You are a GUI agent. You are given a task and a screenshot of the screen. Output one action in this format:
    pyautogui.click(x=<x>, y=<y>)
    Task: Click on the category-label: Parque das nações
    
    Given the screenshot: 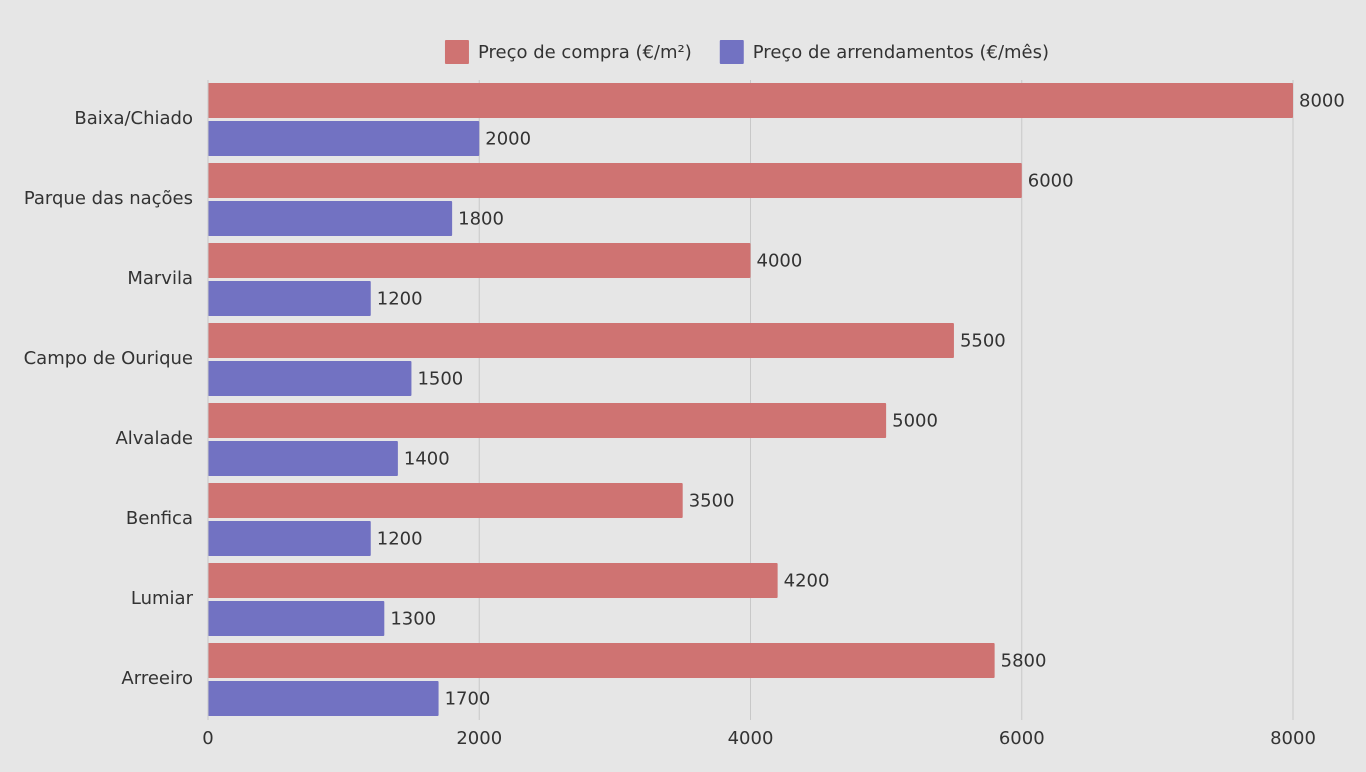 What is the action you would take?
    pyautogui.click(x=108, y=198)
    